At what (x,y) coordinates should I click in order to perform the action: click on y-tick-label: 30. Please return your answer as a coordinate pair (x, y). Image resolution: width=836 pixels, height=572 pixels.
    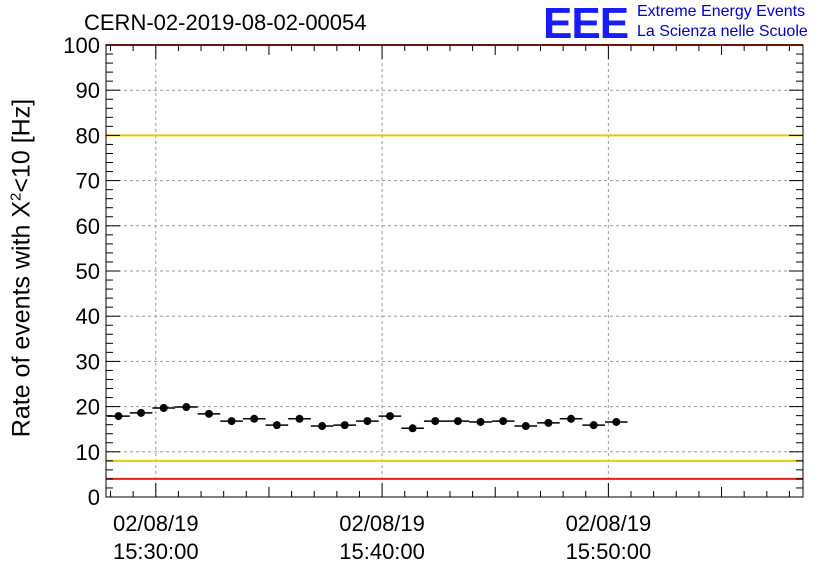
    Looking at the image, I should click on (88, 361).